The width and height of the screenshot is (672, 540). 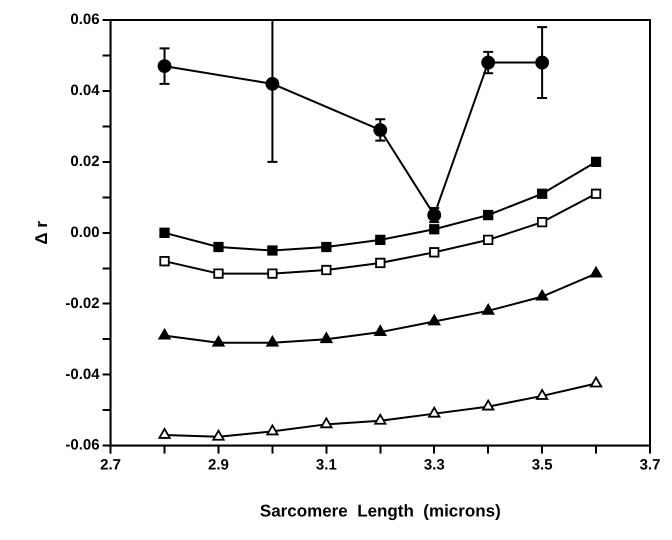 I want to click on x-tick-label: 3.7, so click(x=650, y=465).